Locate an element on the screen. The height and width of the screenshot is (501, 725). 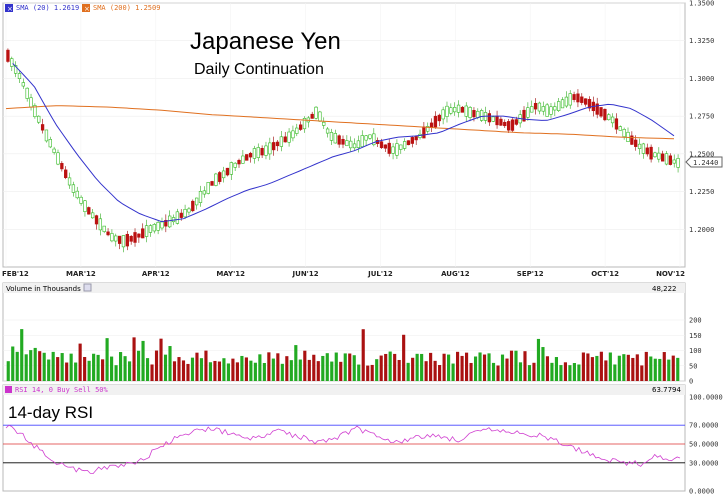
rsi-grid is located at coordinates (344, 444).